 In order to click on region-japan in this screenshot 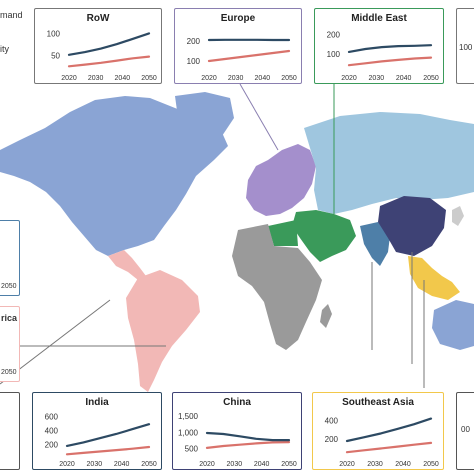, I will do `click(458, 216)`.